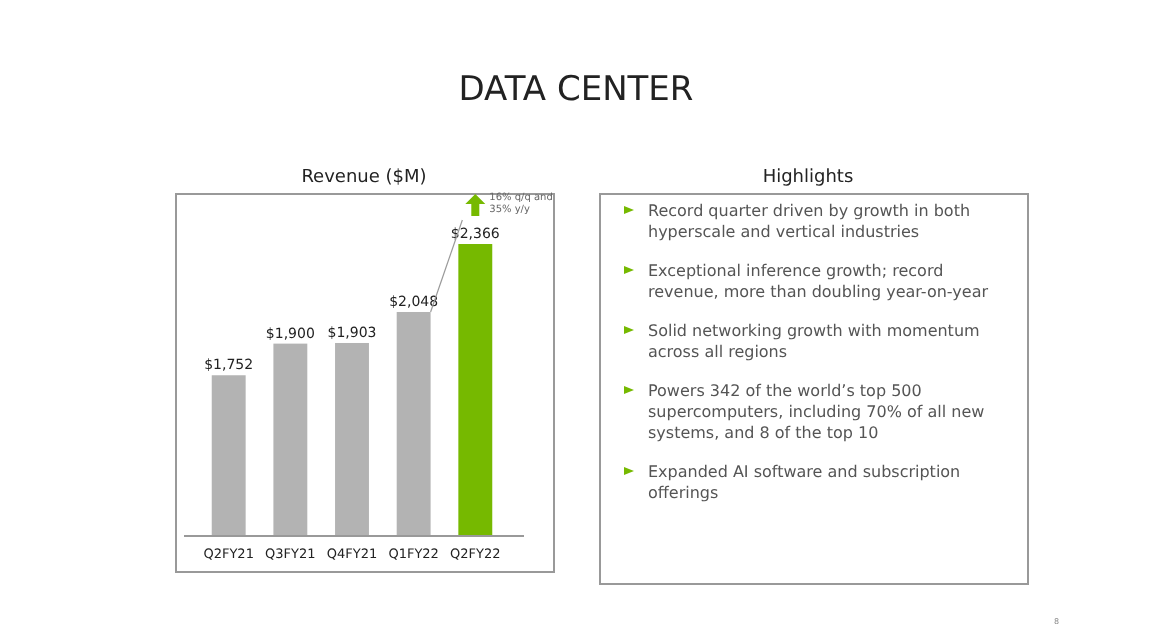 The height and width of the screenshot is (640, 1154). I want to click on text: Solid networking growth with momentum across all regions, so click(814, 341).